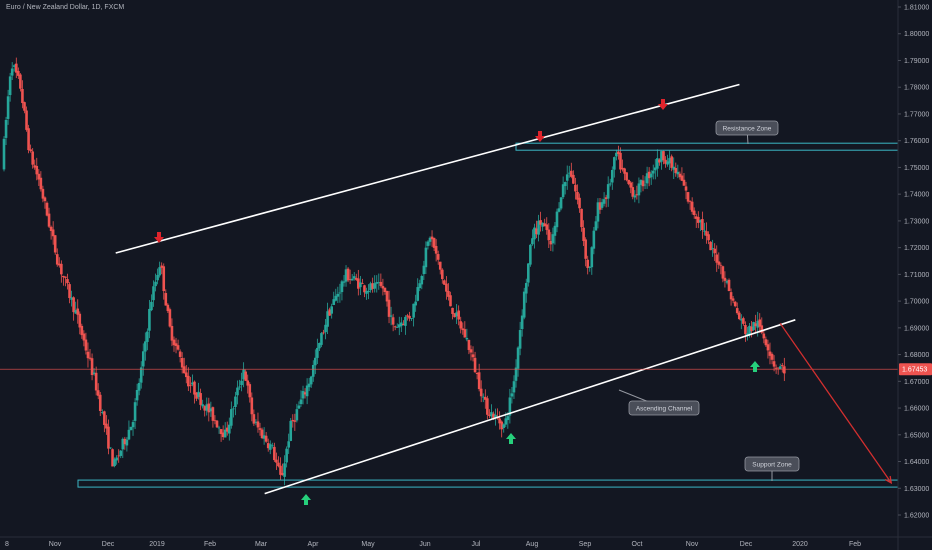  I want to click on down-arrow-icon, so click(159, 237).